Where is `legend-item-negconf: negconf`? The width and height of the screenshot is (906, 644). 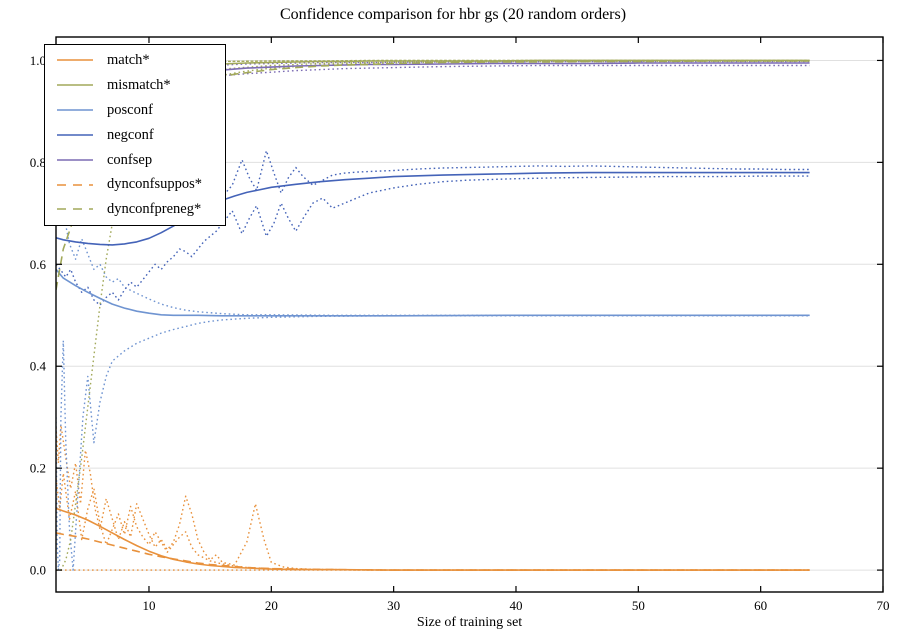
legend-item-negconf: negconf is located at coordinates (135, 135).